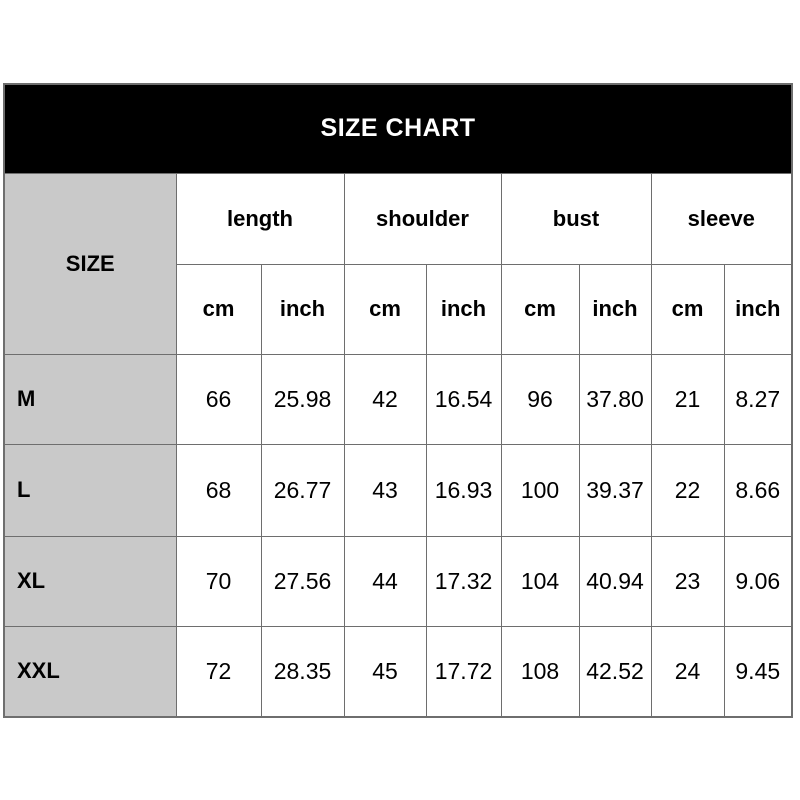  I want to click on measurement-cell: 104, so click(540, 581).